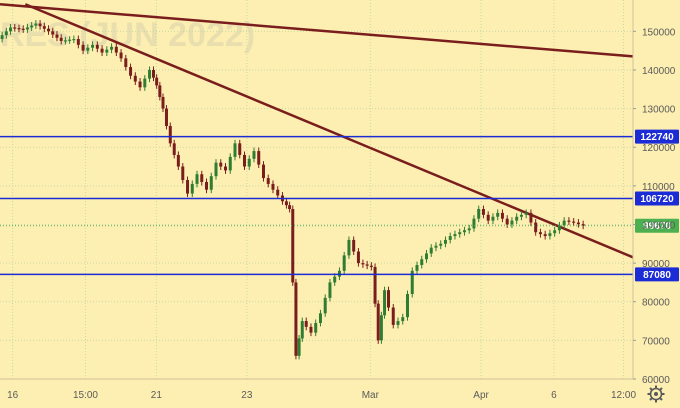 This screenshot has height=408, width=680. What do you see at coordinates (657, 226) in the screenshot?
I see `last-price-label: 99670` at bounding box center [657, 226].